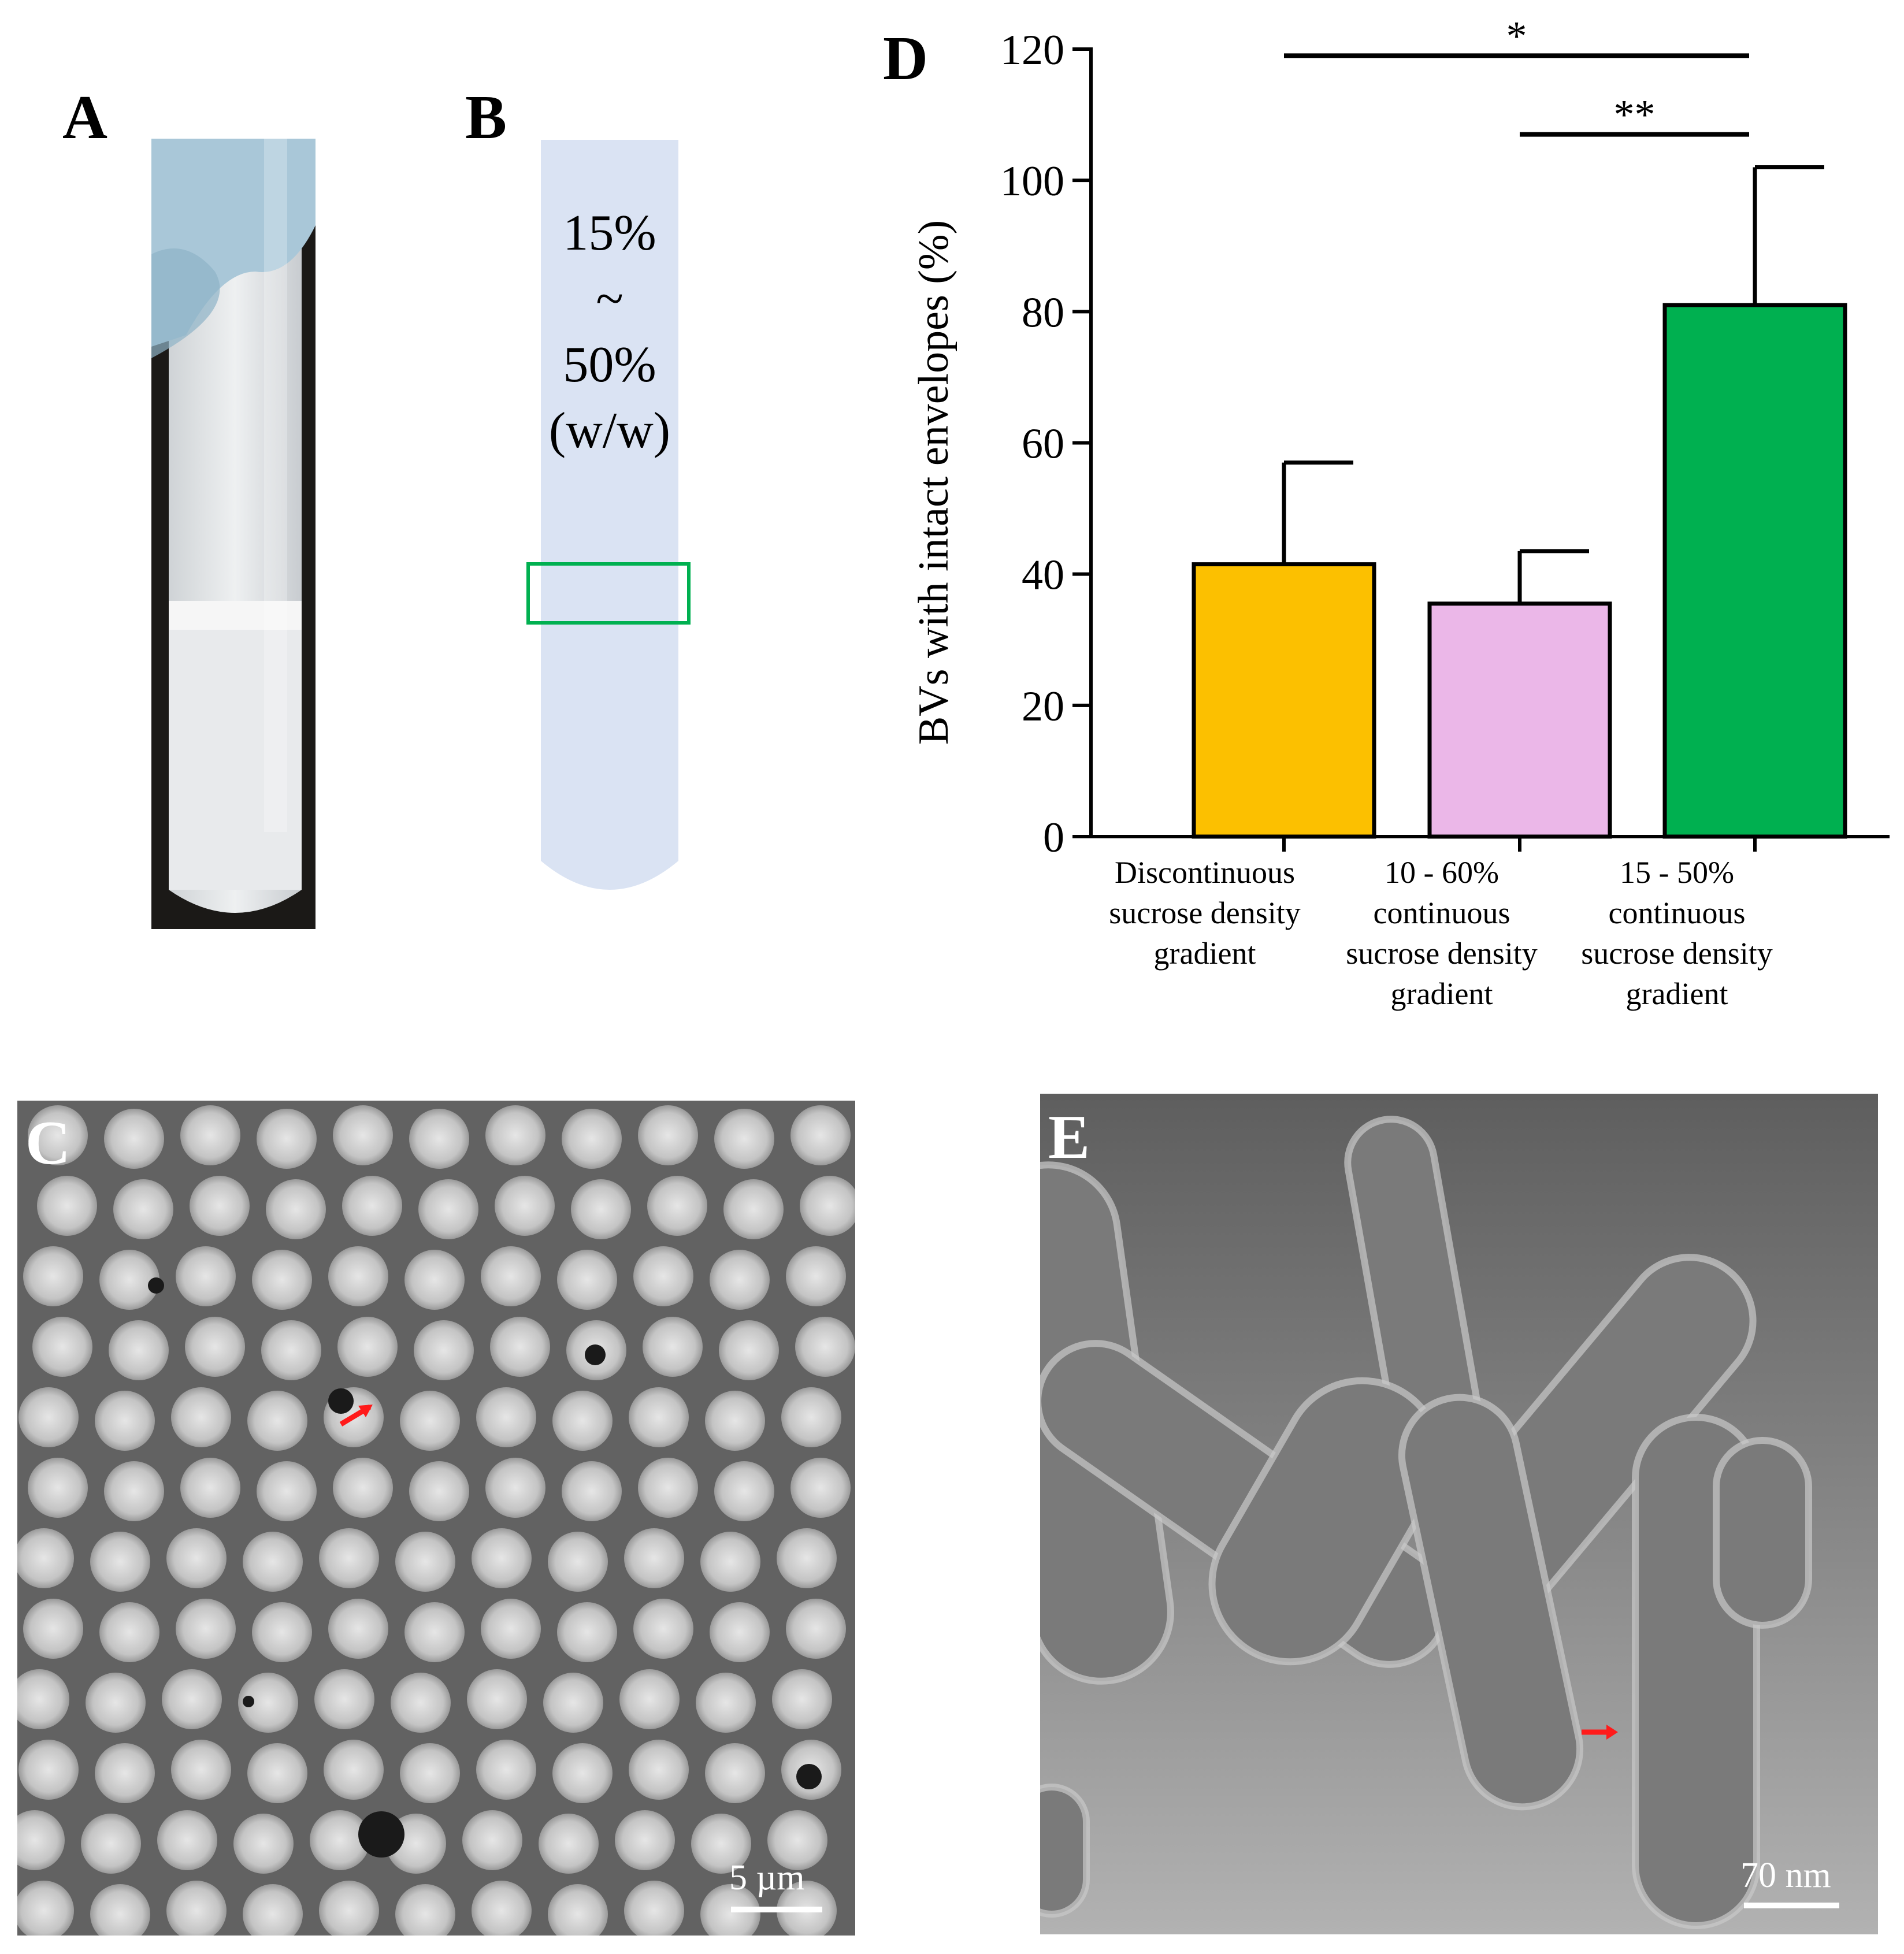 This screenshot has width=1904, height=1954. Describe the element at coordinates (776, 1909) in the screenshot. I see `scale-bar-c` at that location.